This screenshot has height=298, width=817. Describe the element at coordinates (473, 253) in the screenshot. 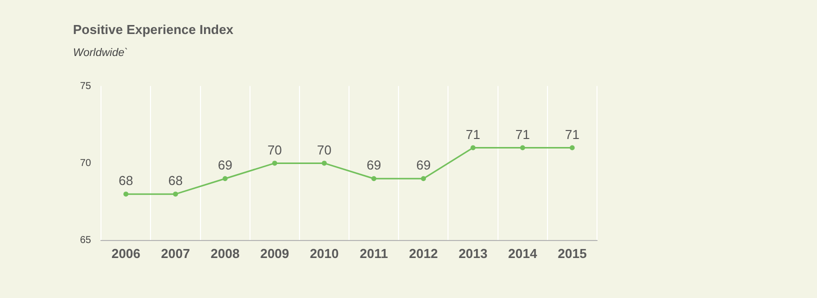

I see `x-tick-label: 2013` at that location.